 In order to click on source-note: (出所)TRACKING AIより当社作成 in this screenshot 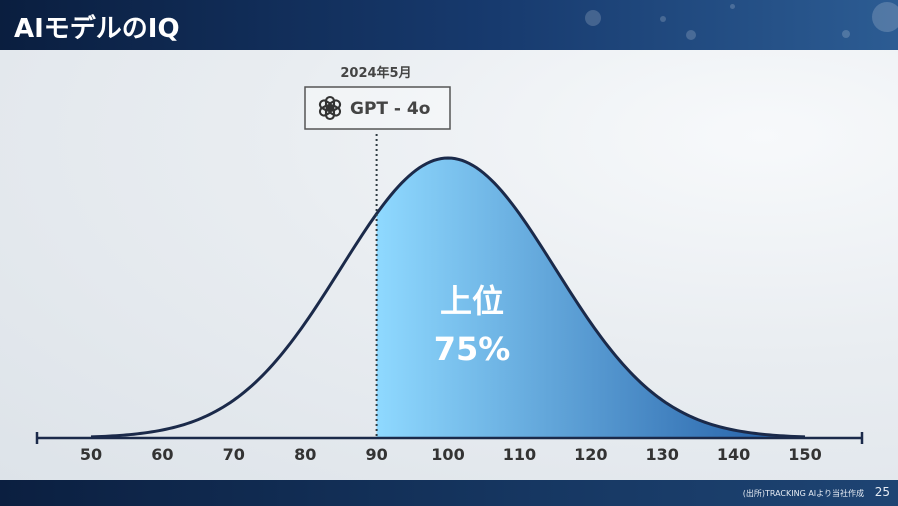, I will do `click(803, 493)`.